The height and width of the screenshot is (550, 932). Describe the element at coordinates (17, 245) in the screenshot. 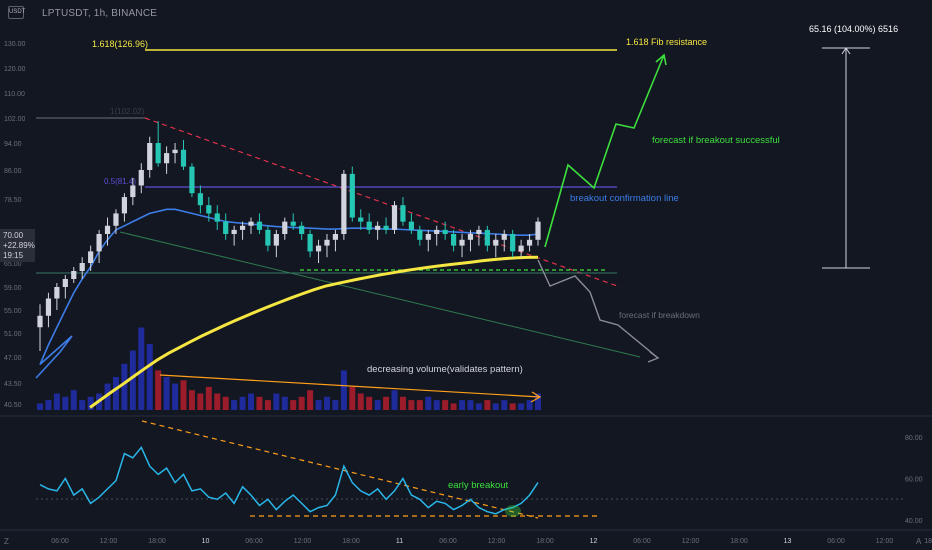

I see `last-price-box` at that location.